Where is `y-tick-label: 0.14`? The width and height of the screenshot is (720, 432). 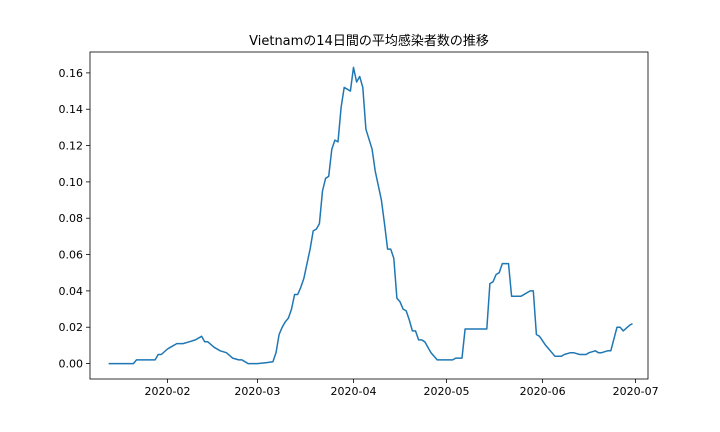 y-tick-label: 0.14 is located at coordinates (71, 109).